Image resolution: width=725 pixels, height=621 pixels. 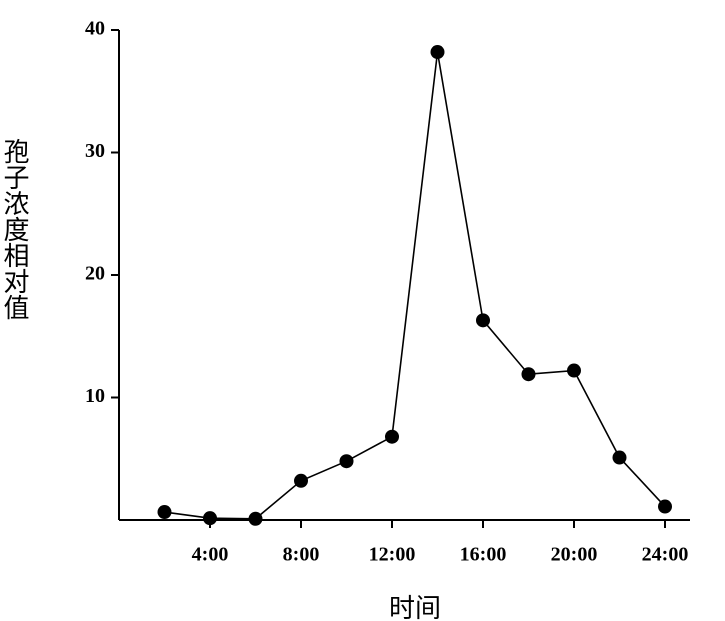 I want to click on y-tick-label: 40, so click(x=95, y=29).